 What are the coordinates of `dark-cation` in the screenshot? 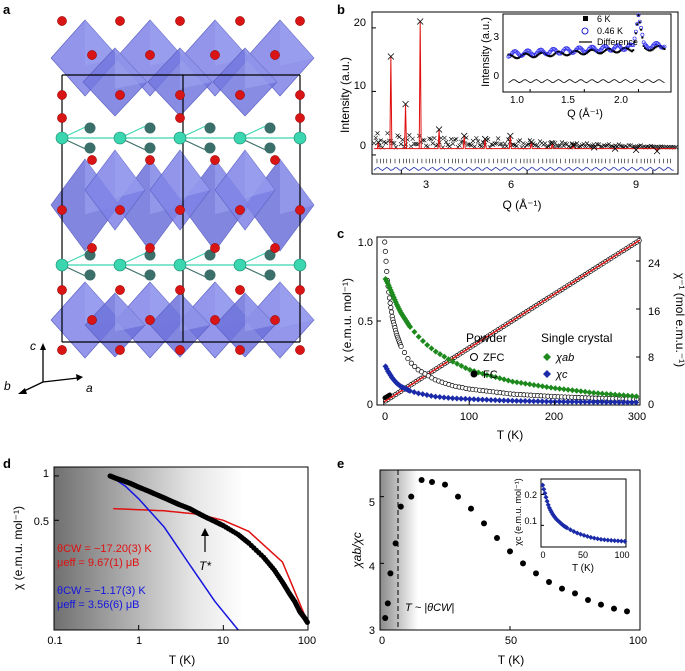 It's located at (90, 148).